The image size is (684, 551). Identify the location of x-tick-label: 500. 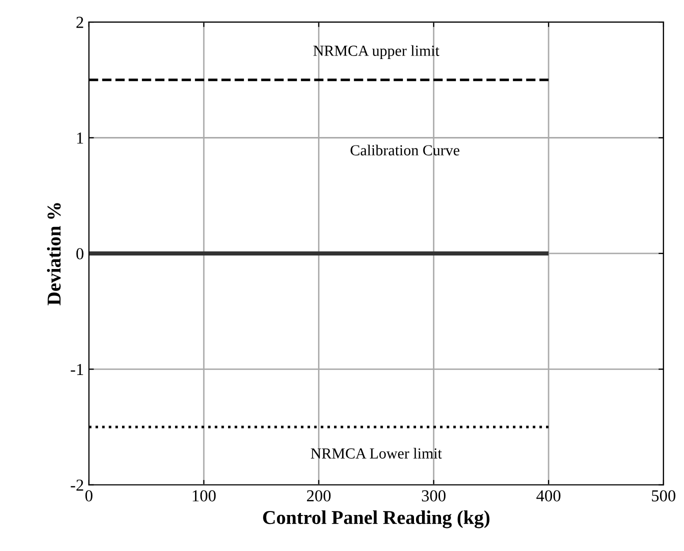
(664, 496).